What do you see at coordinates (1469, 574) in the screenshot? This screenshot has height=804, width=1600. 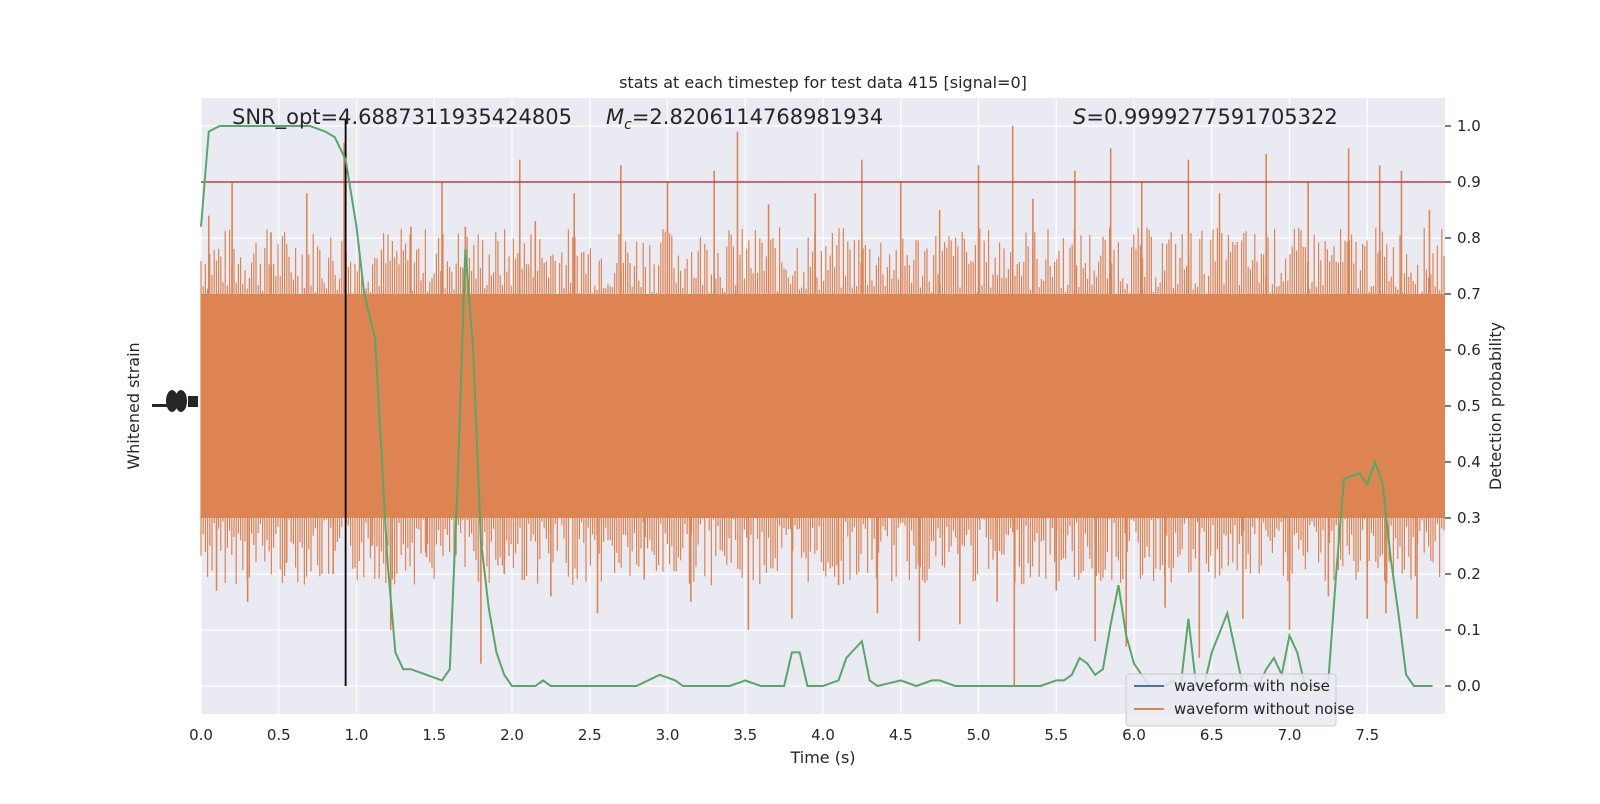 I see `y-tick-label: 0.2` at bounding box center [1469, 574].